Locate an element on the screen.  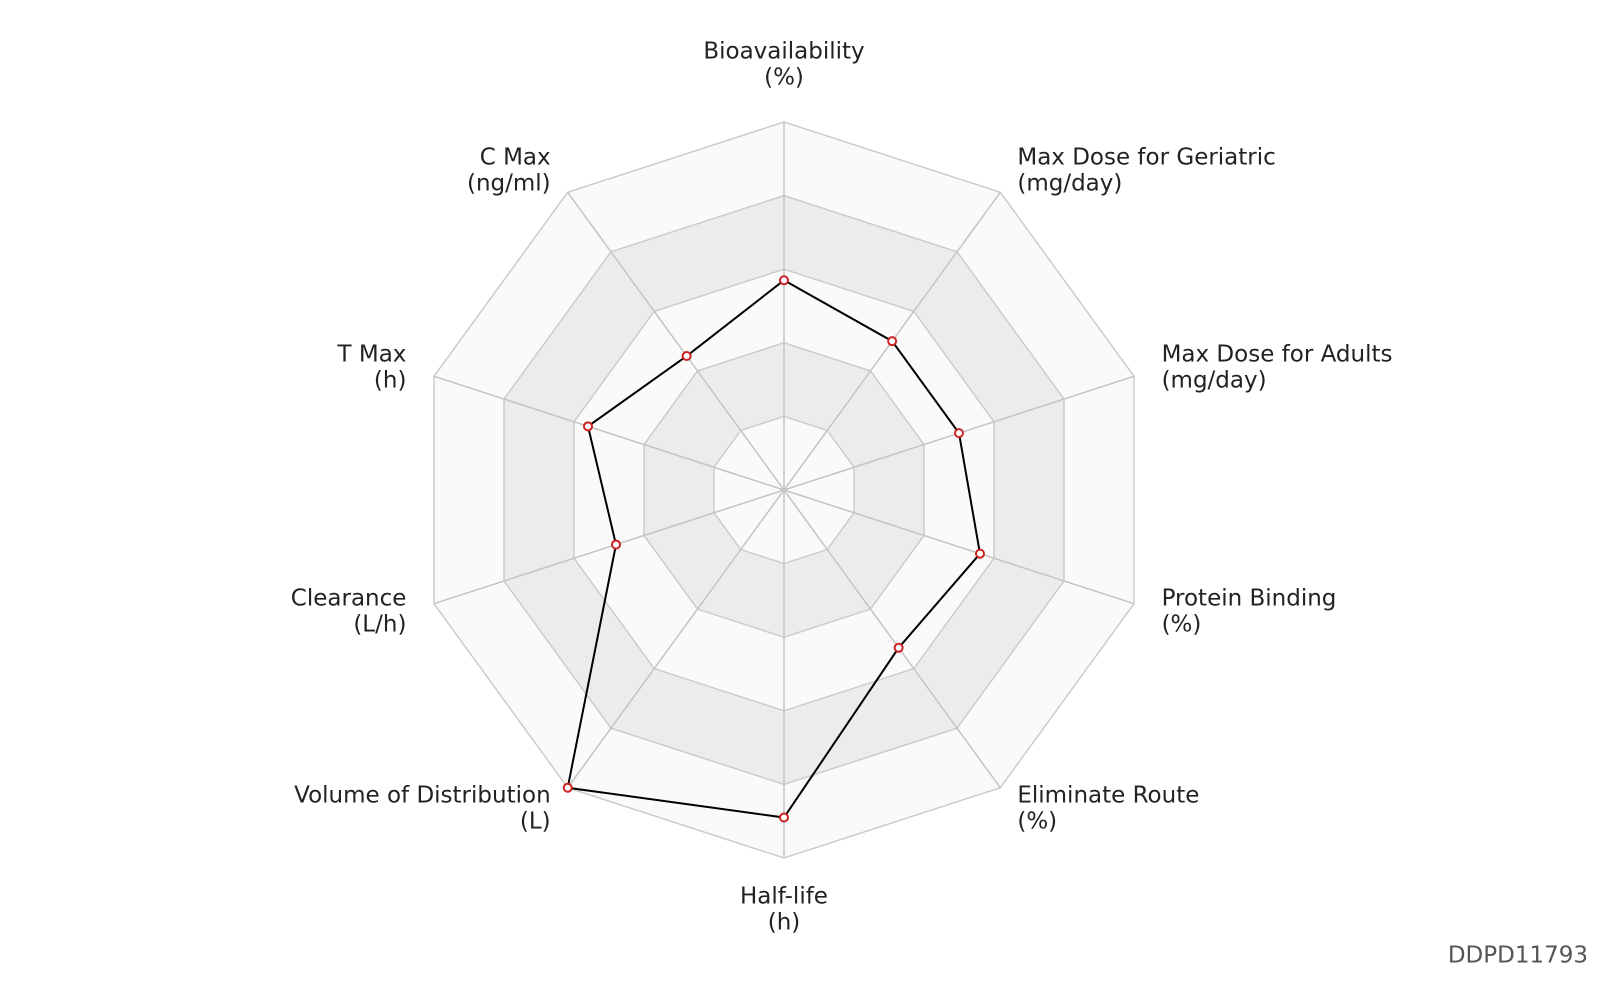
axis-label: Max Dose for Adults is located at coordinates (1277, 355).